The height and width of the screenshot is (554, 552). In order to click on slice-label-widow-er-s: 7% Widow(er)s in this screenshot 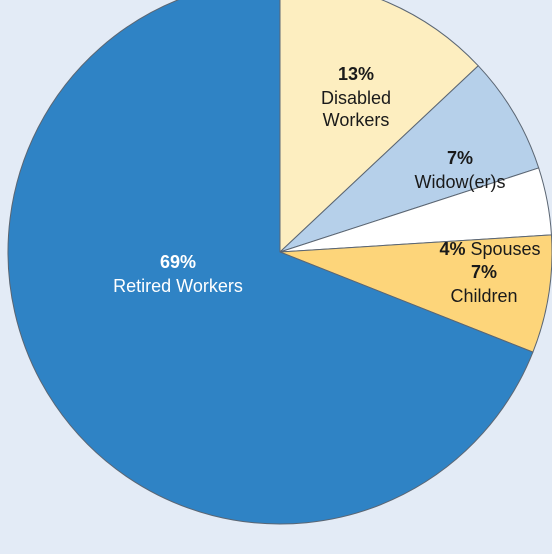, I will do `click(459, 170)`.